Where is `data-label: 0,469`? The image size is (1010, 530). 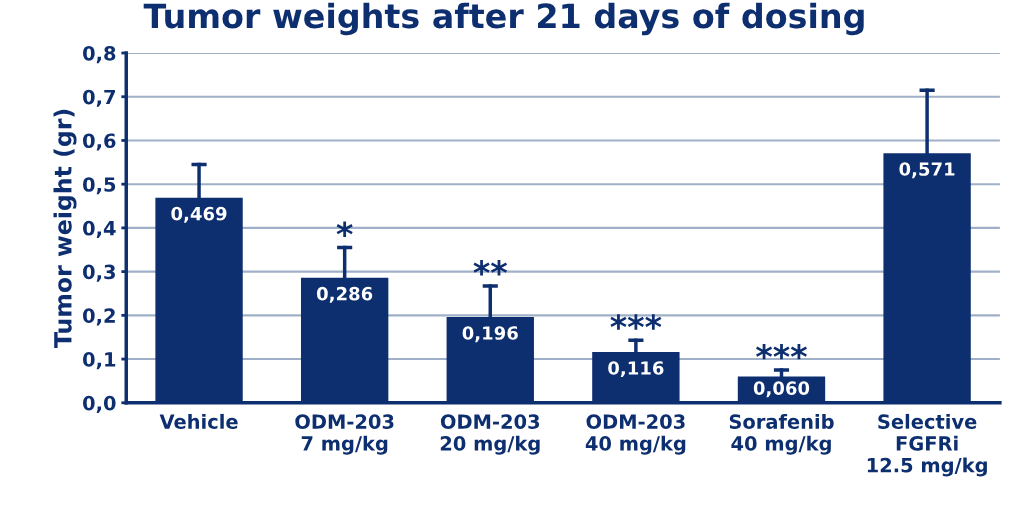 data-label: 0,469 is located at coordinates (199, 214).